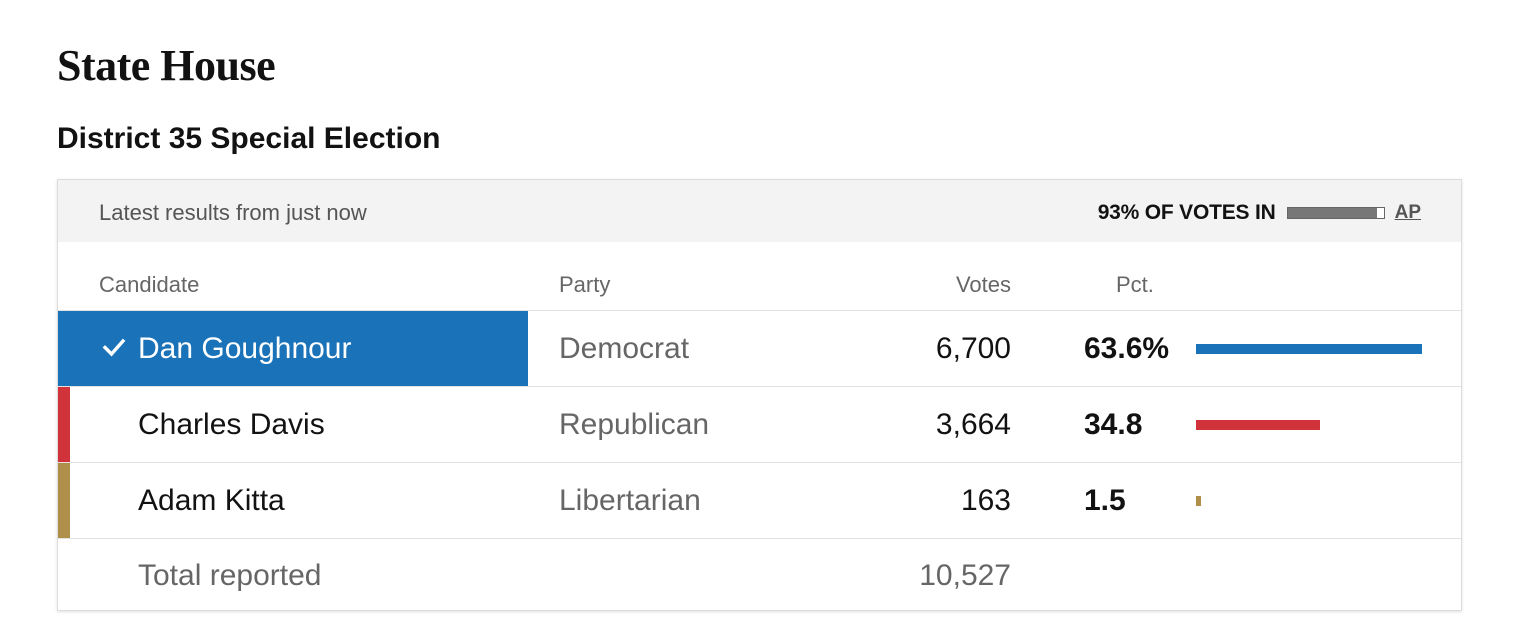 This screenshot has width=1522, height=640. Describe the element at coordinates (1113, 424) in the screenshot. I see `candidate-pct: 34.8` at that location.